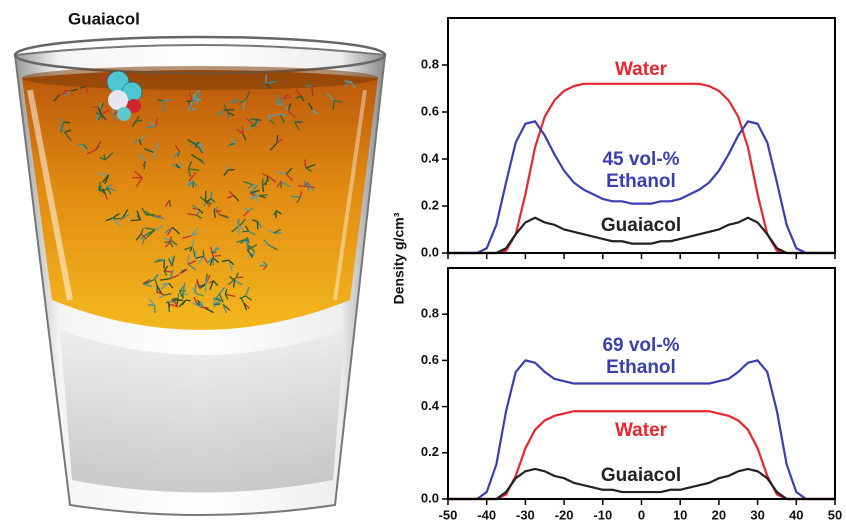 The width and height of the screenshot is (846, 529). I want to click on annotation: Ethanol, so click(641, 181).